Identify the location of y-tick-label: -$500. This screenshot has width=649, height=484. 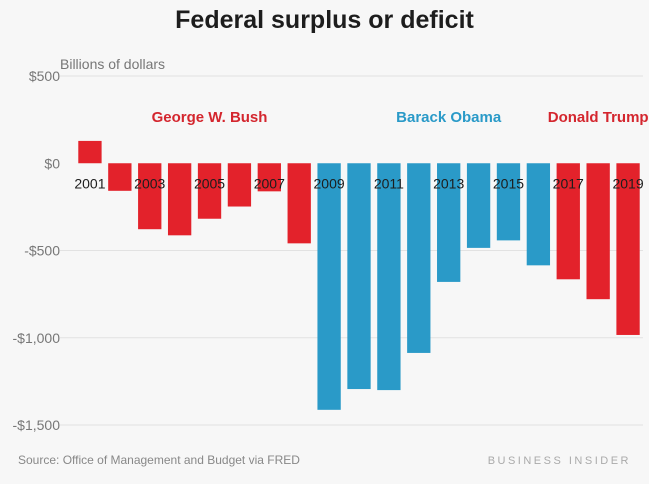
(42, 251).